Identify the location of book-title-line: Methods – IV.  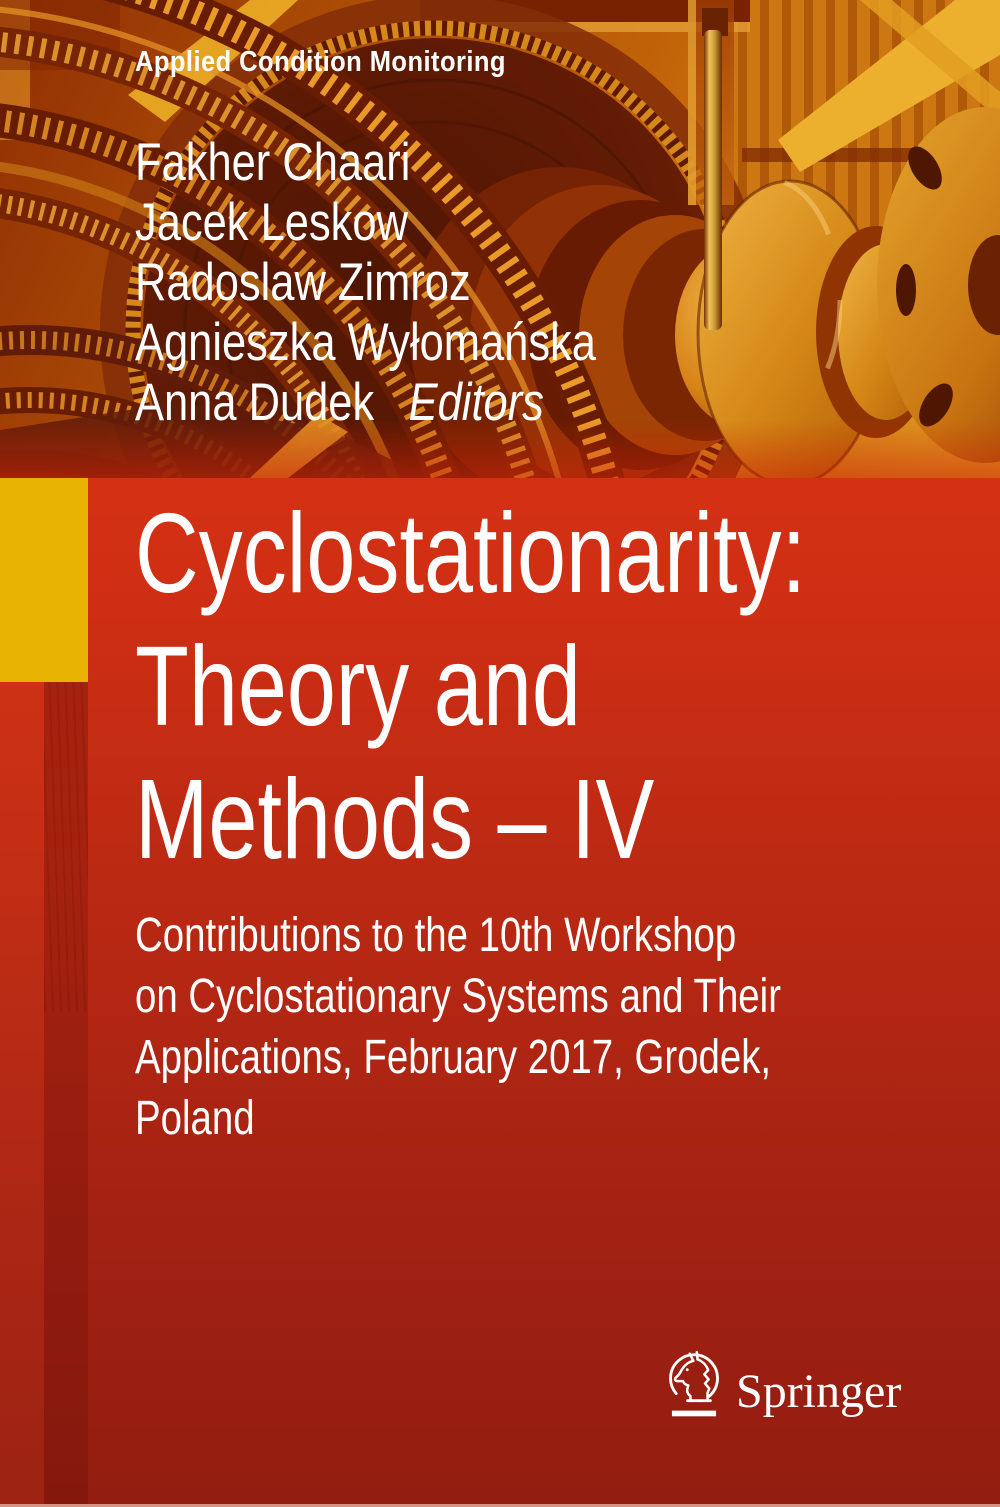
(395, 819).